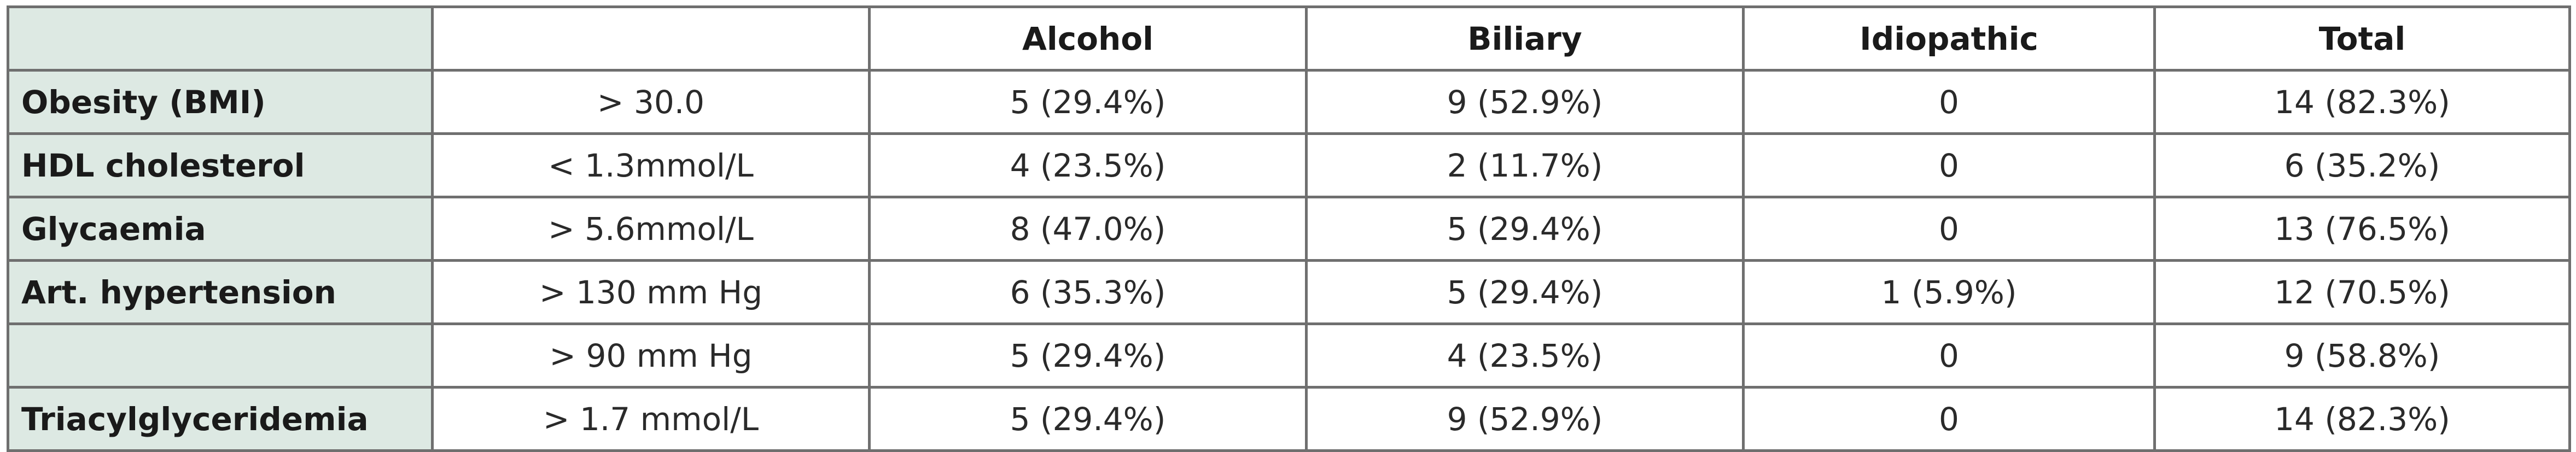  What do you see at coordinates (651, 292) in the screenshot?
I see `criterion-cell: > 130 mm Hg` at bounding box center [651, 292].